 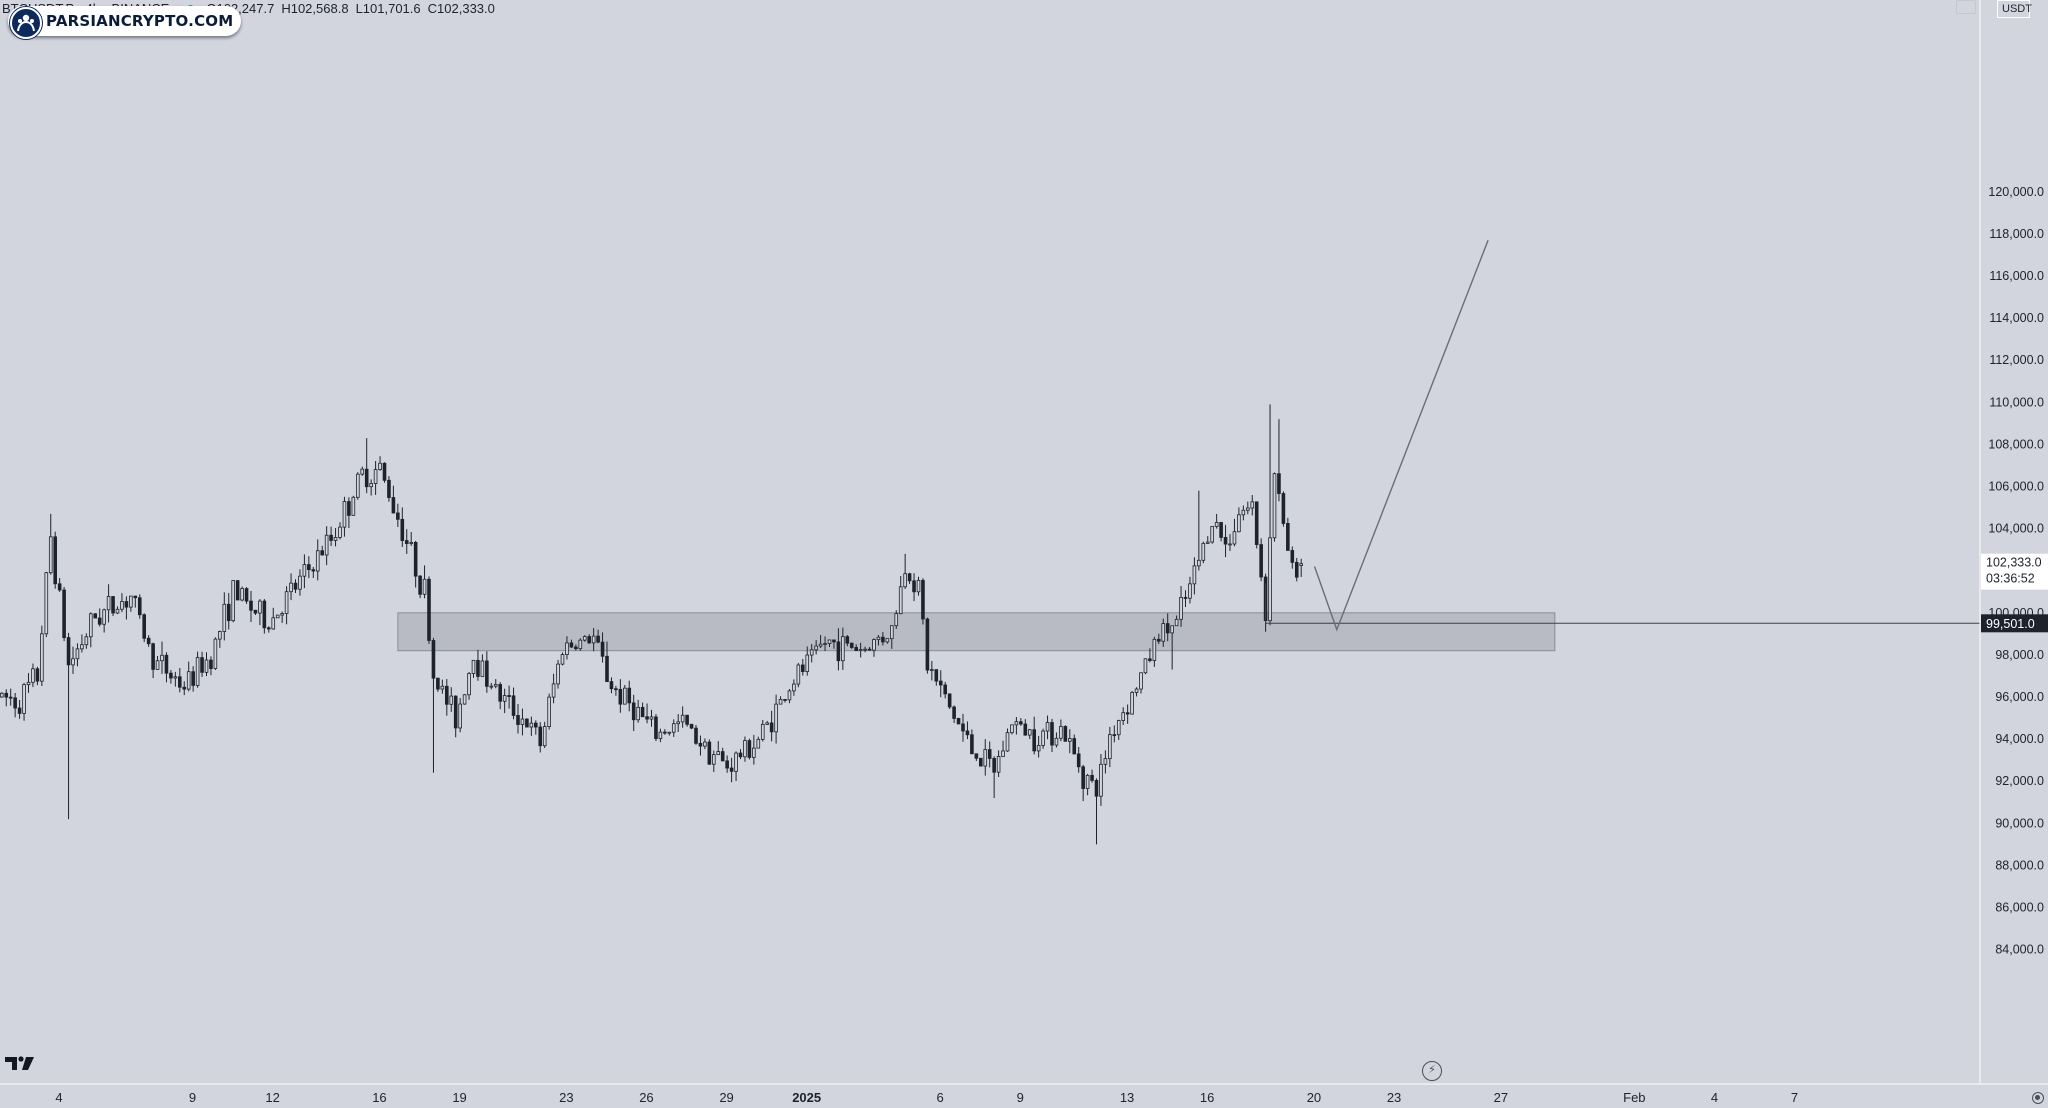 I want to click on time-tick-label: 2025, so click(x=806, y=1097).